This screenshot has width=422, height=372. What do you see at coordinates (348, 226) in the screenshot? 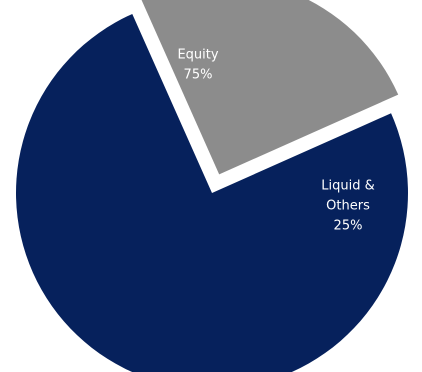
I see `data-label-1-line-2: 25%` at bounding box center [348, 226].